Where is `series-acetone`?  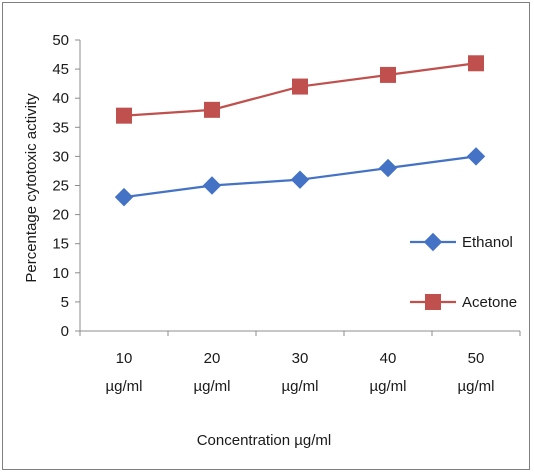 series-acetone is located at coordinates (300, 89).